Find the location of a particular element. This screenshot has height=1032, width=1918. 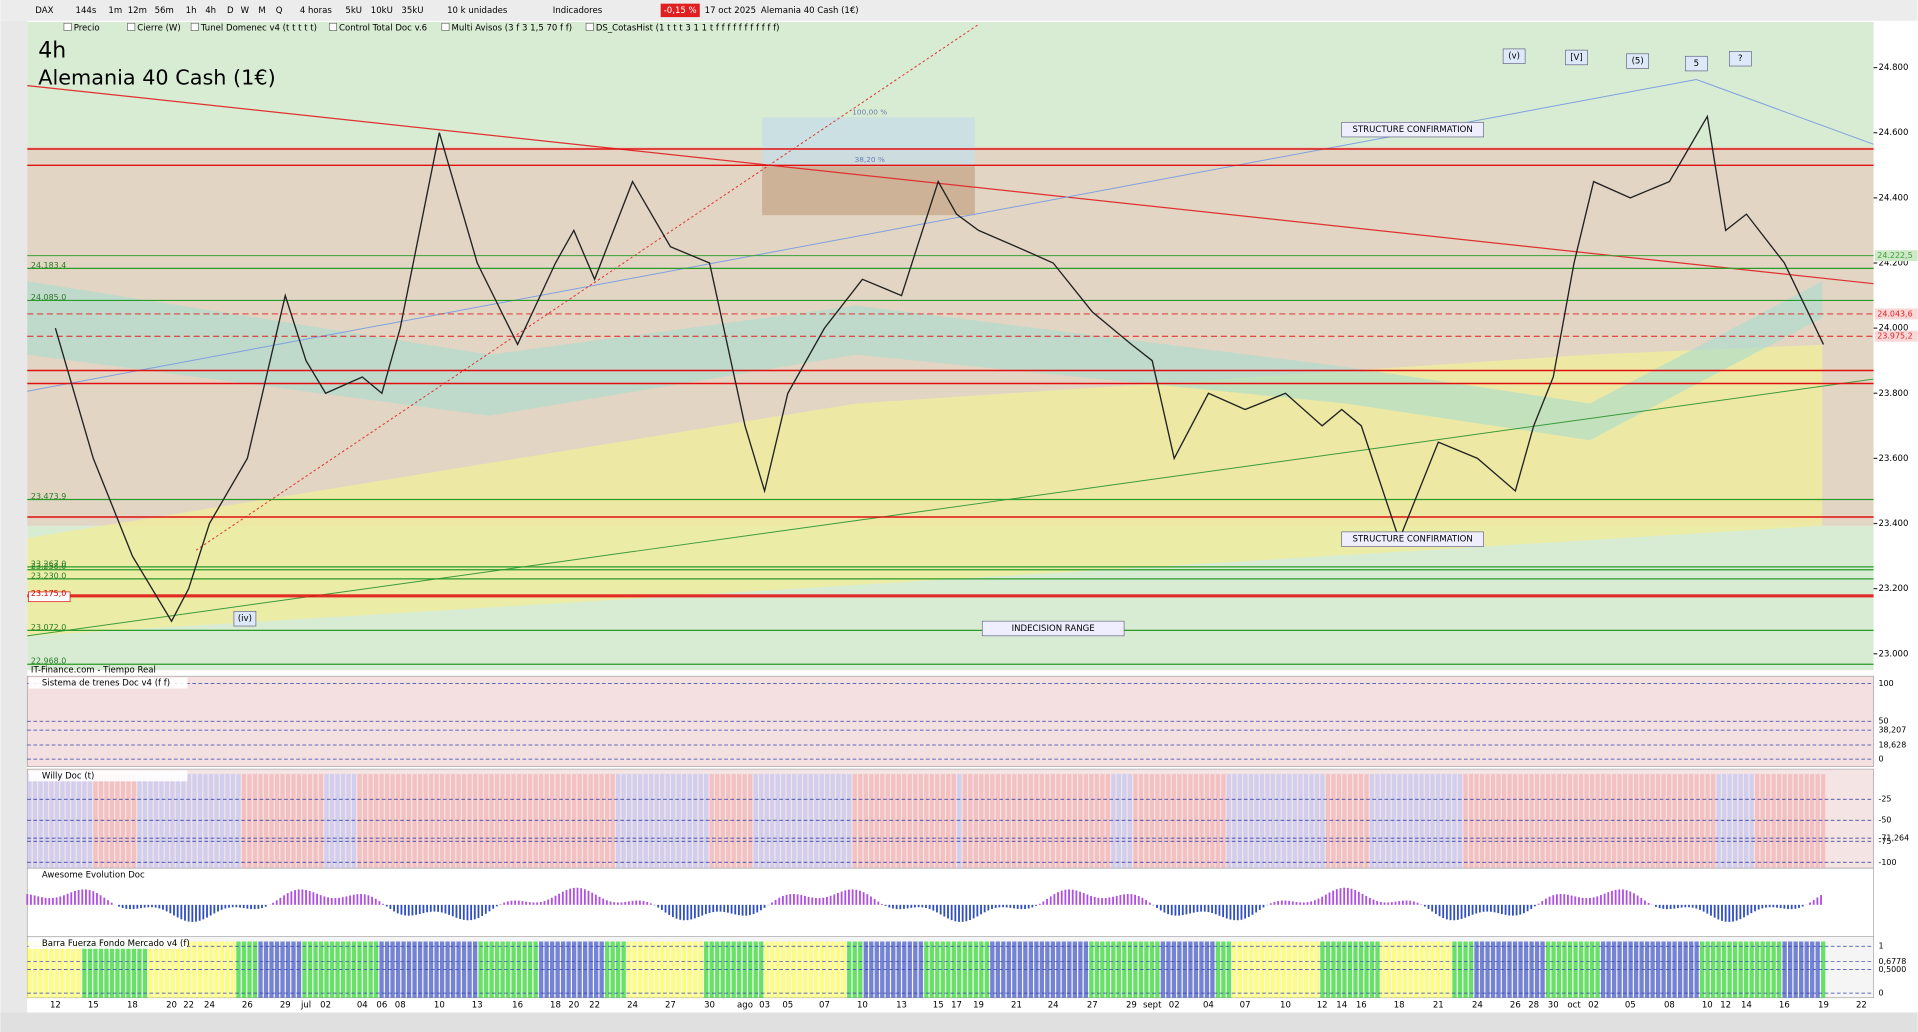

toolbar-button: 4 horas is located at coordinates (316, 11).